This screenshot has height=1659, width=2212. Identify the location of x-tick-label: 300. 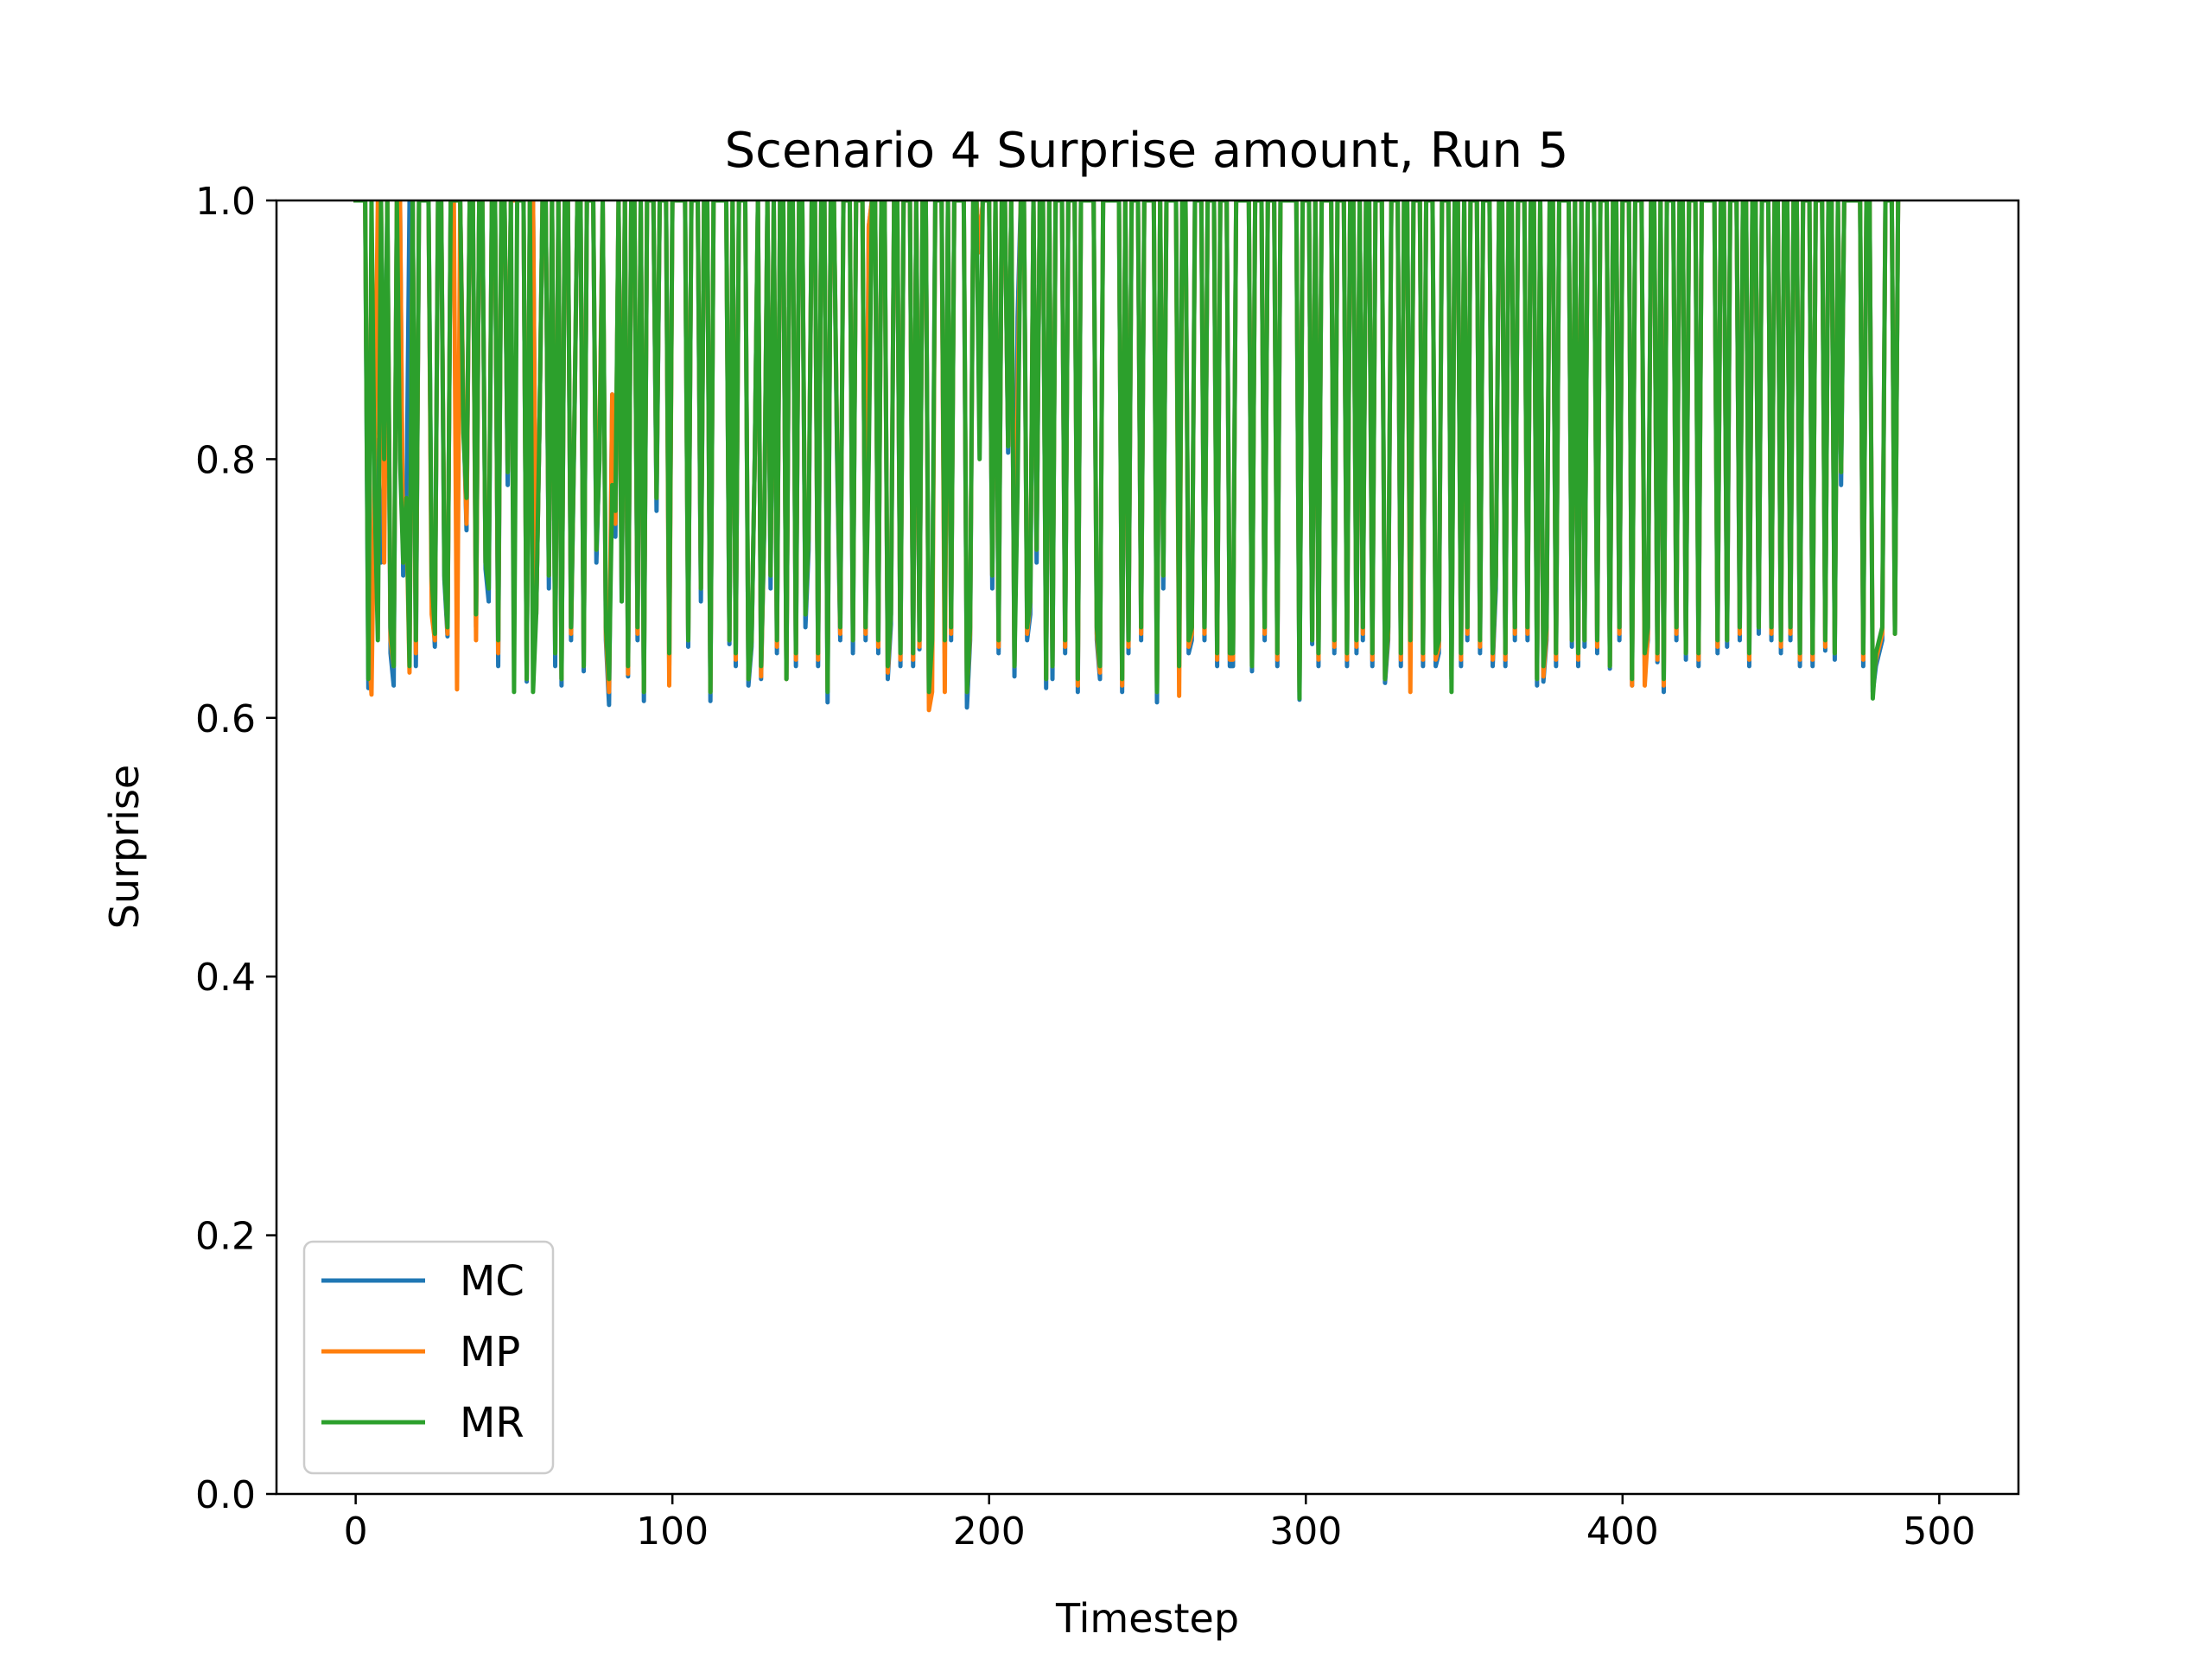
(1305, 1532).